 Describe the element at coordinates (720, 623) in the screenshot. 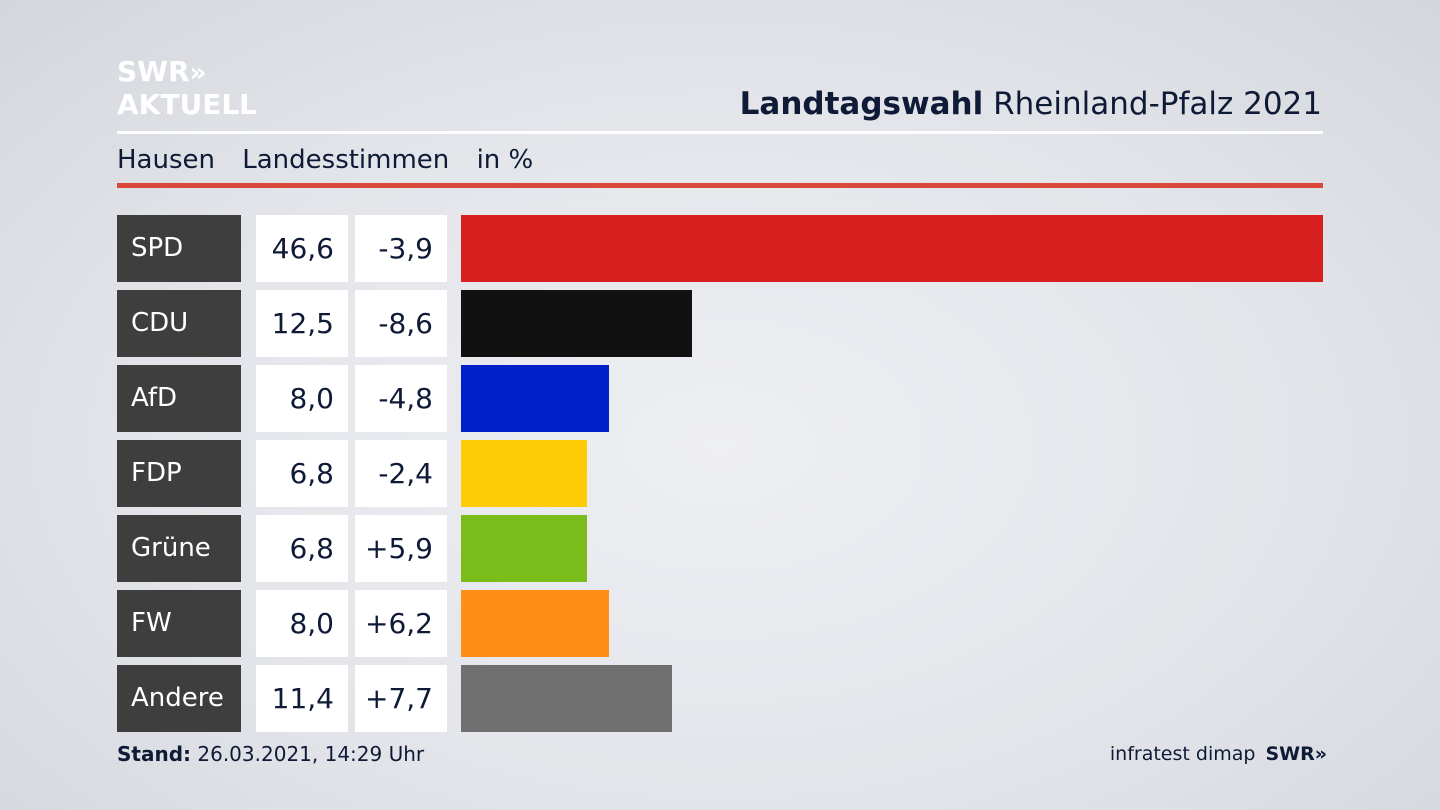

I see `bar-row: FW 8,0 +6,2` at that location.